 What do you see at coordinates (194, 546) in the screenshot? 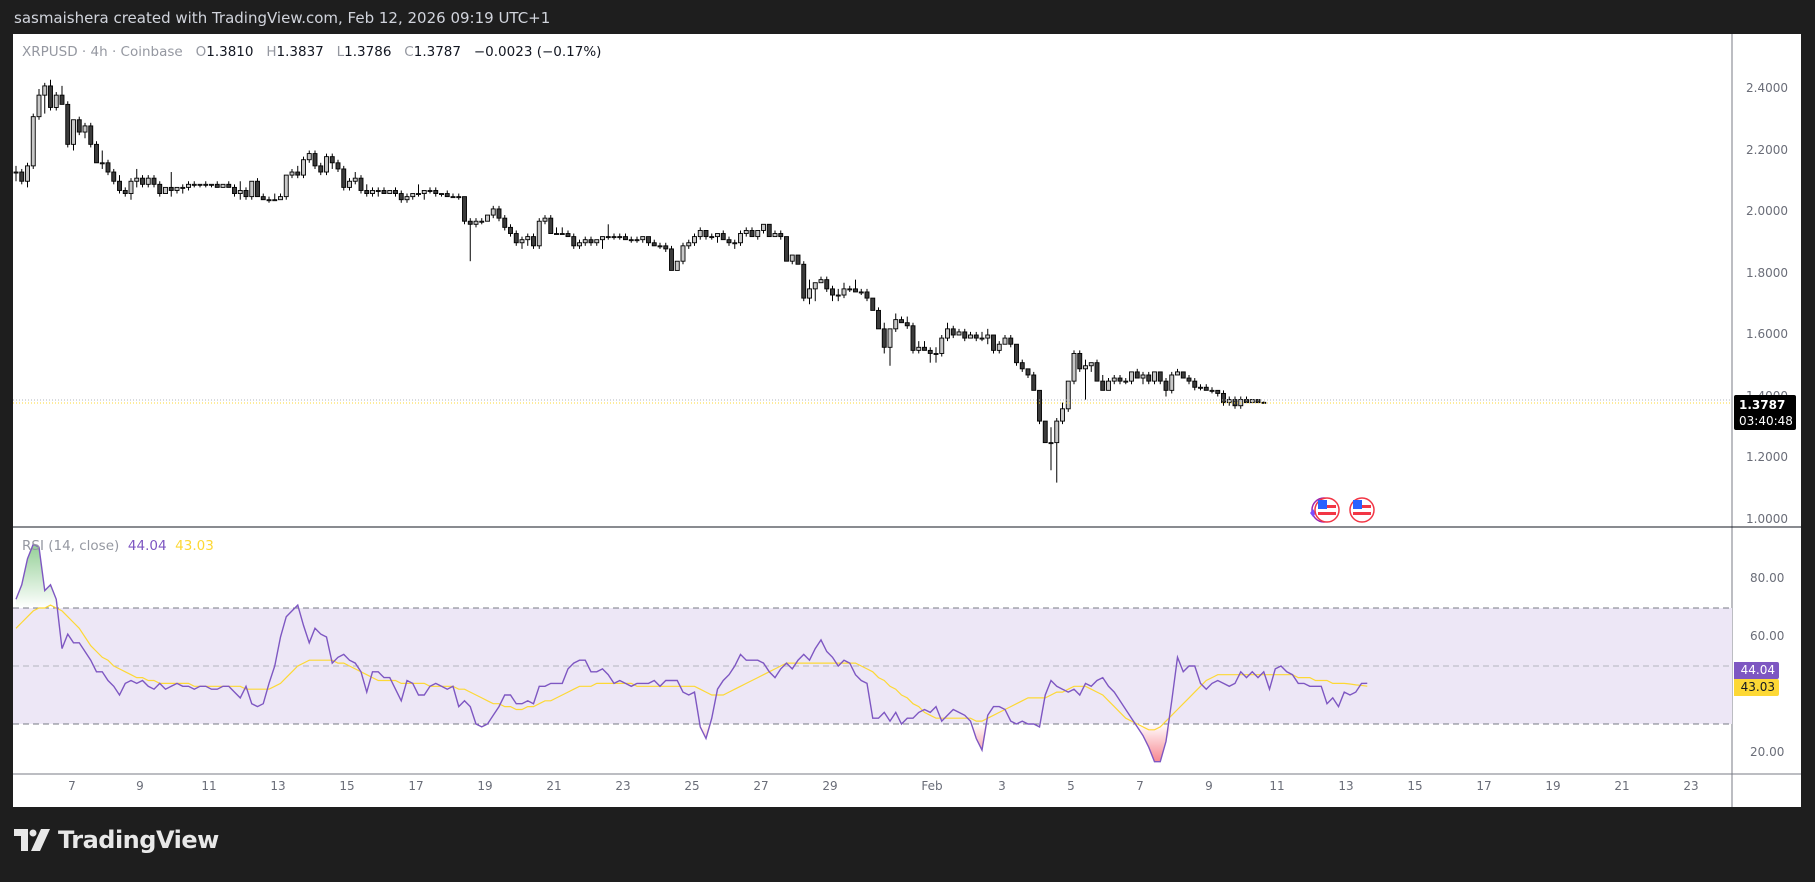
I see `rsi-ma-value: 43.03` at bounding box center [194, 546].